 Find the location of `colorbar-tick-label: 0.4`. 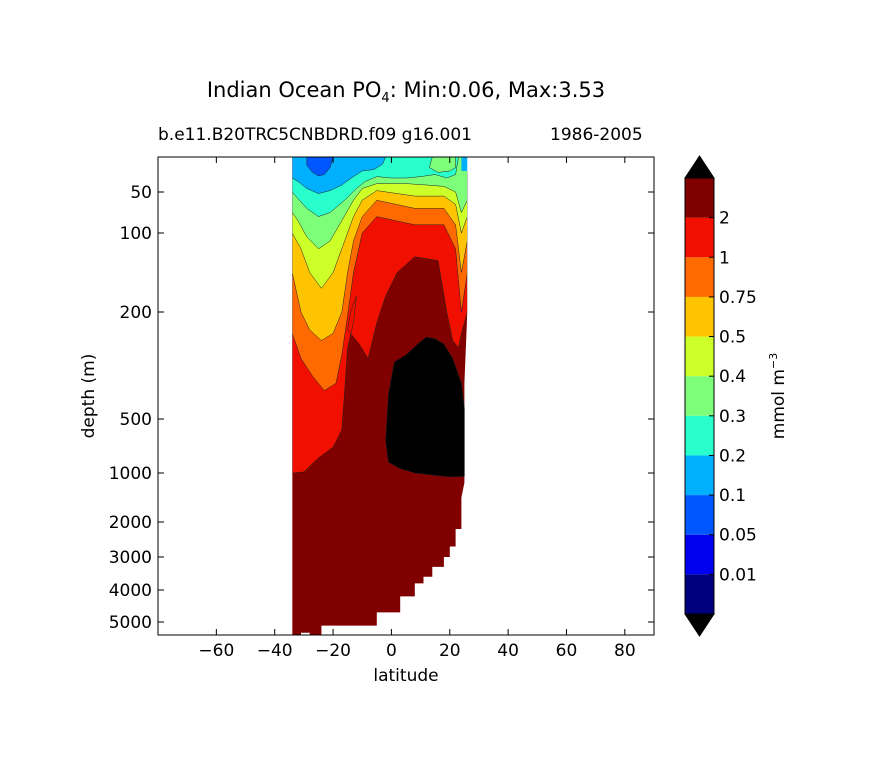

colorbar-tick-label: 0.4 is located at coordinates (732, 377).